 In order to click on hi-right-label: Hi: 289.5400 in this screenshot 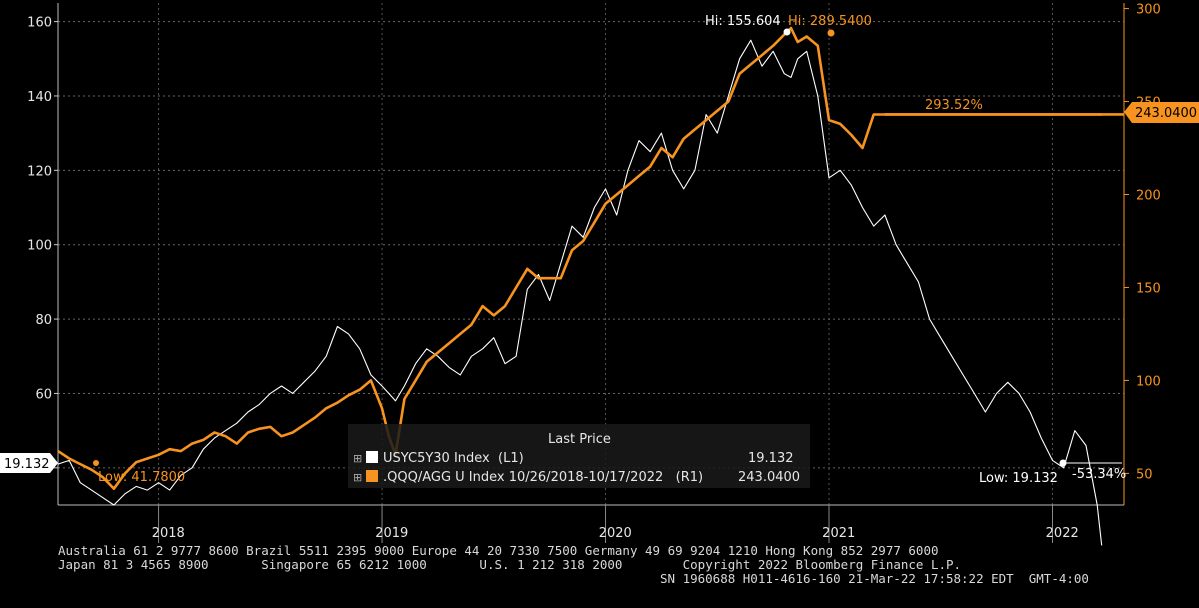, I will do `click(830, 21)`.